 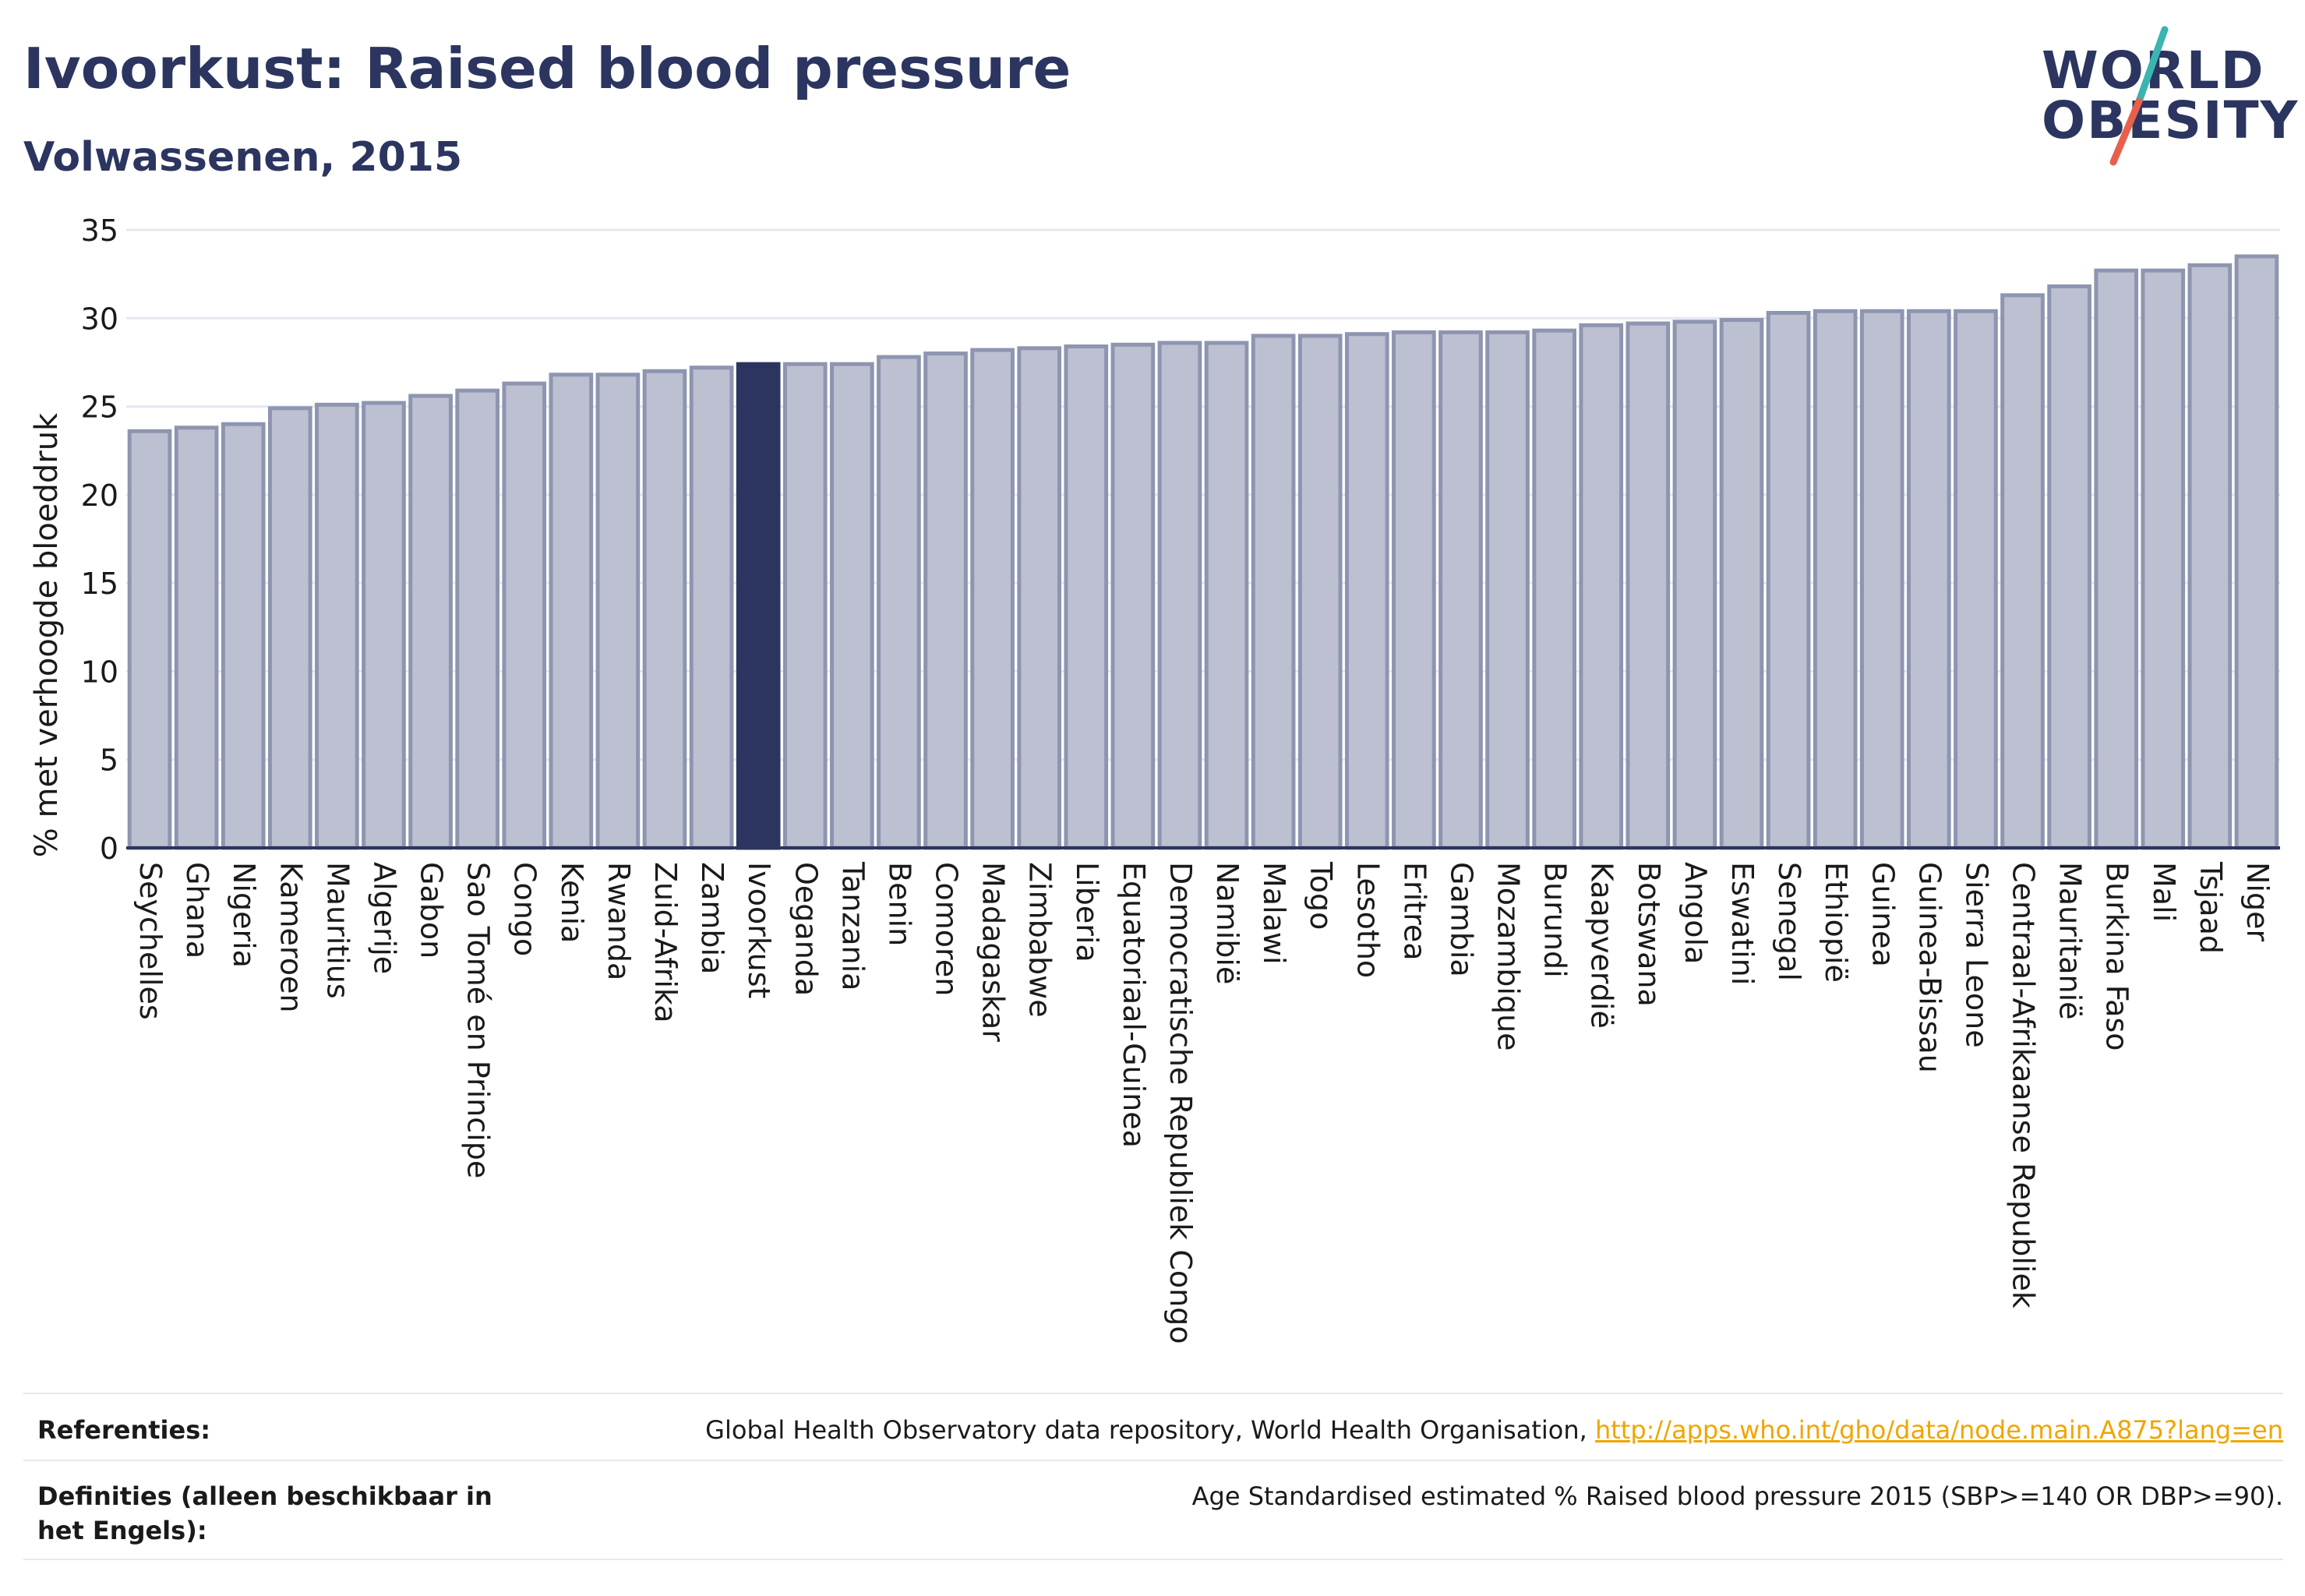 I want to click on x-tick-label: Seychelles, so click(x=150, y=941).